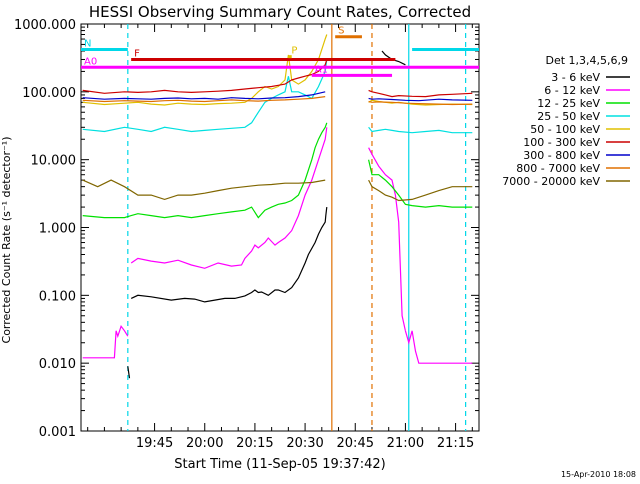 The height and width of the screenshot is (484, 640). What do you see at coordinates (586, 60) in the screenshot?
I see `legend-title: Det 1,3,4,5,6,9` at bounding box center [586, 60].